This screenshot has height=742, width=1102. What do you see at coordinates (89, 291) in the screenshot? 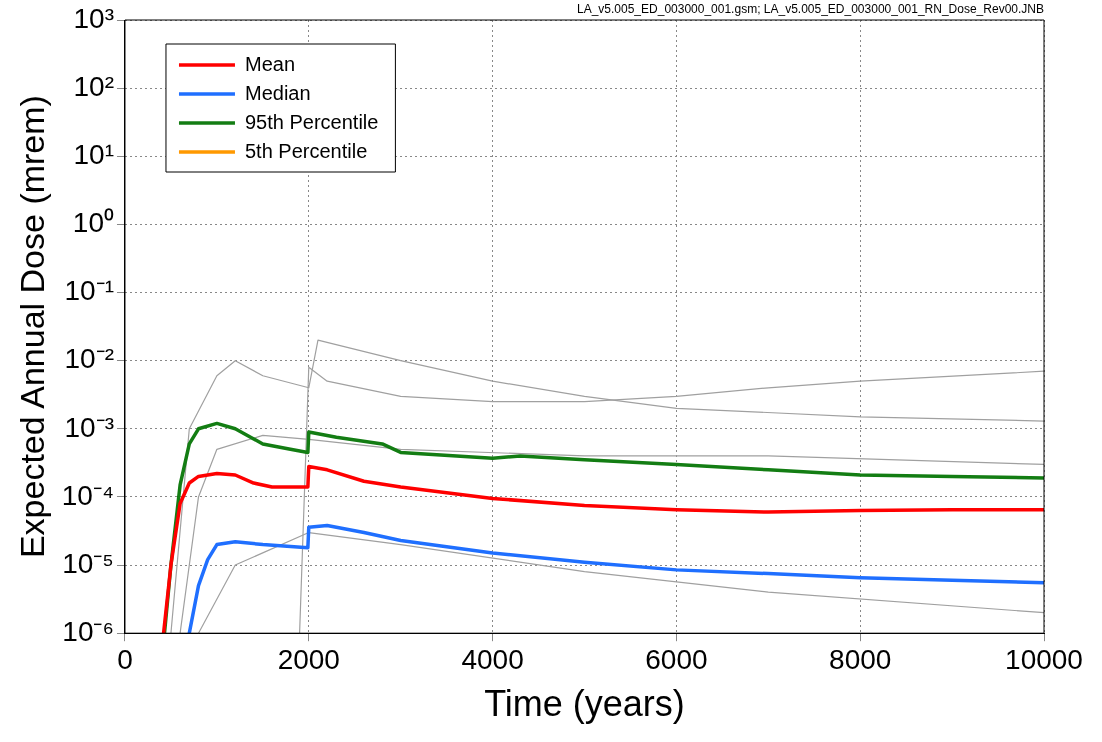
I see `y-tick-label: 10⁻¹` at bounding box center [89, 291].